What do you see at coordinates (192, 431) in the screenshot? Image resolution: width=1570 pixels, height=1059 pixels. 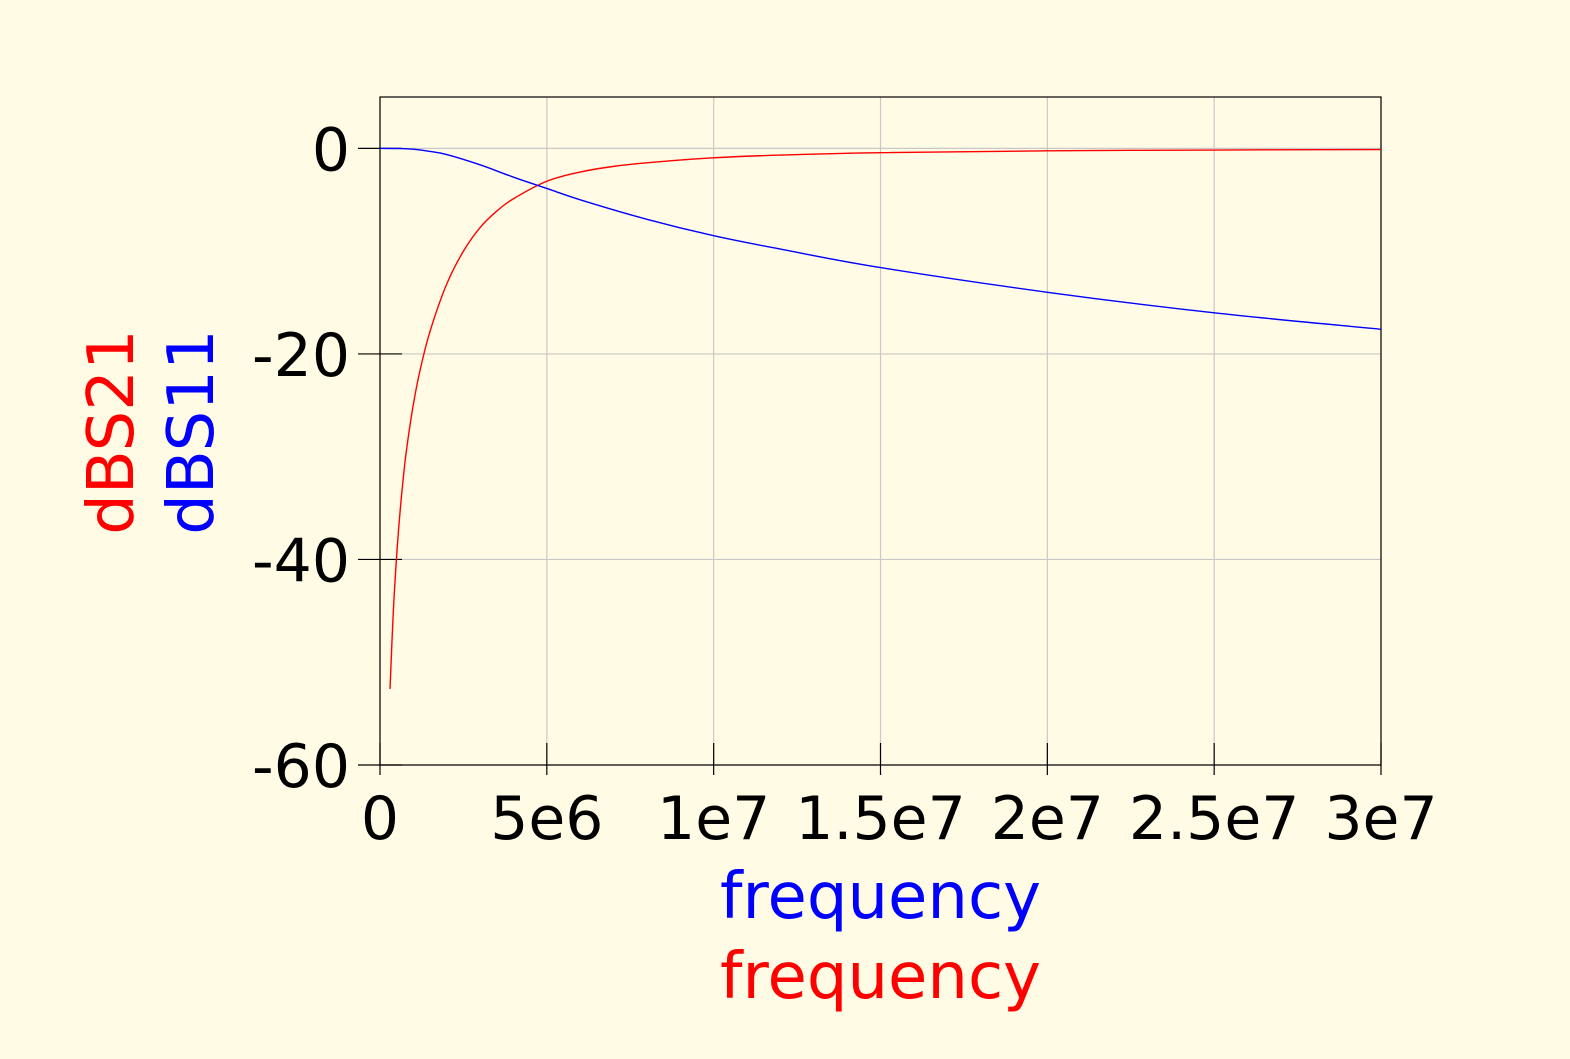 I see `y-axis-title-1: dBS11` at bounding box center [192, 431].